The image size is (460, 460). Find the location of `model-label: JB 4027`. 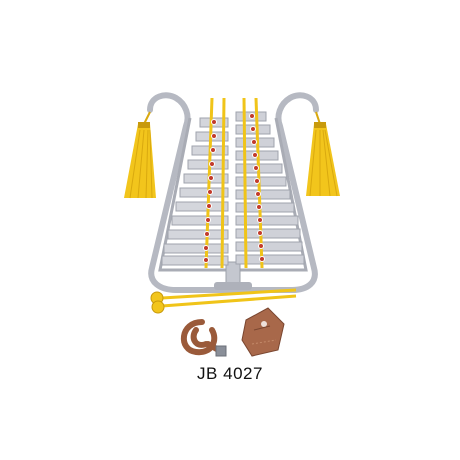

model-label: JB 4027 is located at coordinates (230, 373).